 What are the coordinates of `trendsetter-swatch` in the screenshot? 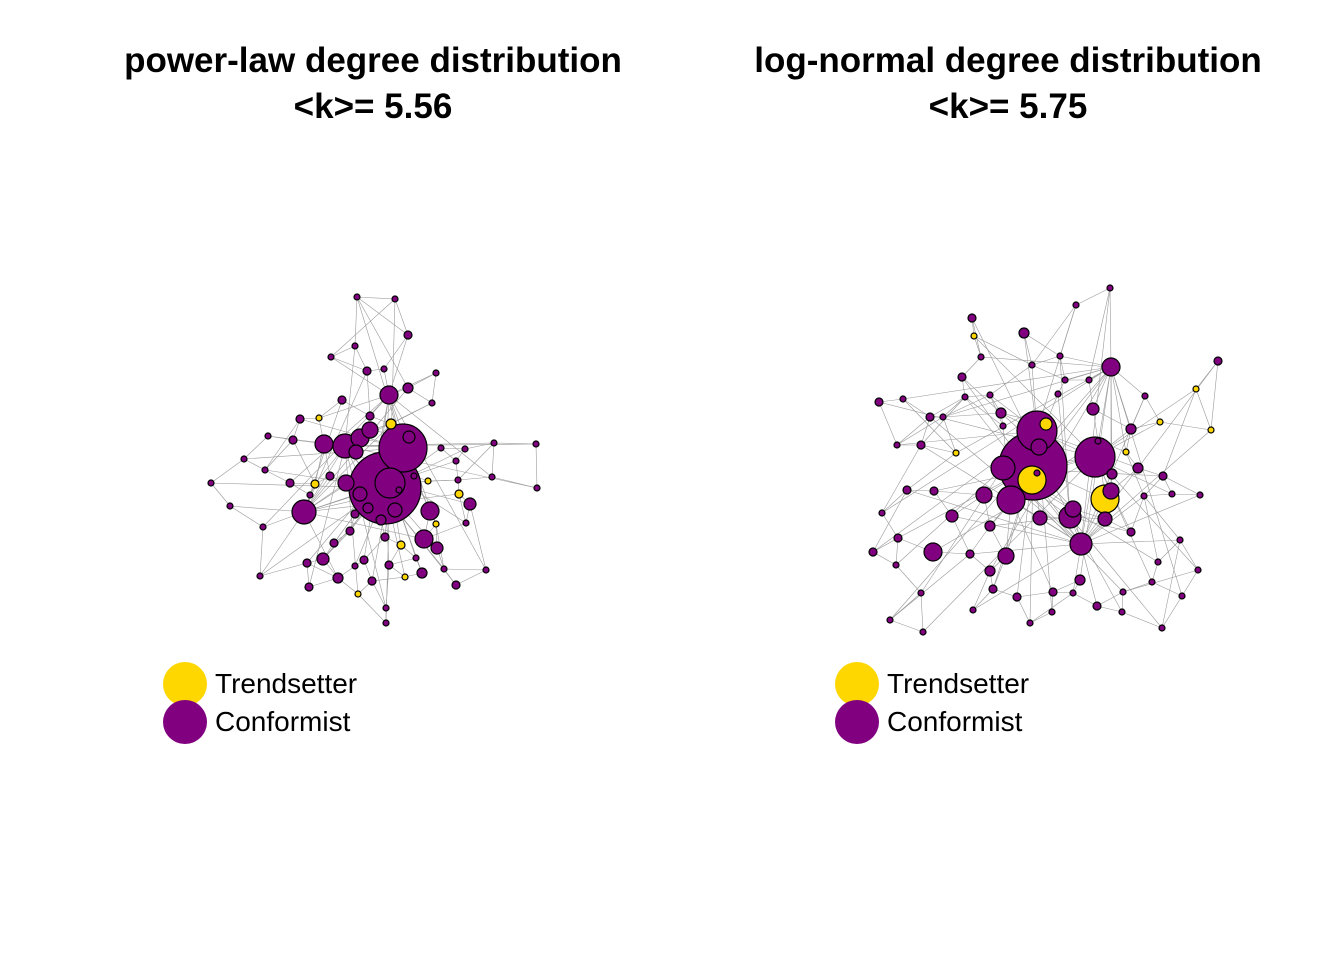 It's located at (857, 684).